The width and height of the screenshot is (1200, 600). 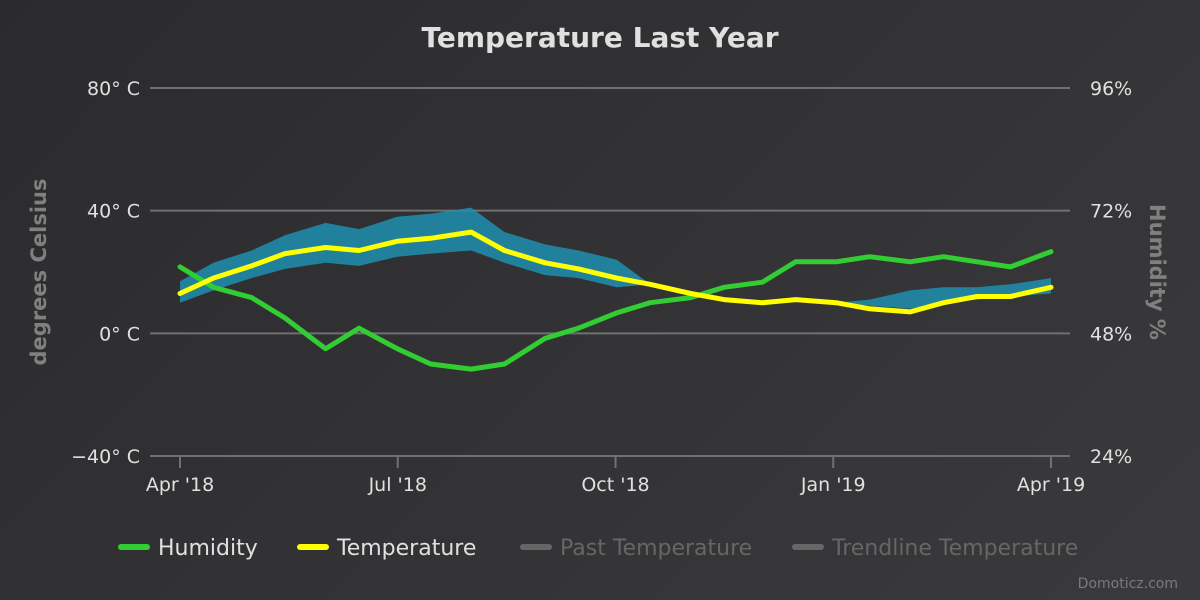 What do you see at coordinates (180, 485) in the screenshot?
I see `x-tick-label: Apr '18` at bounding box center [180, 485].